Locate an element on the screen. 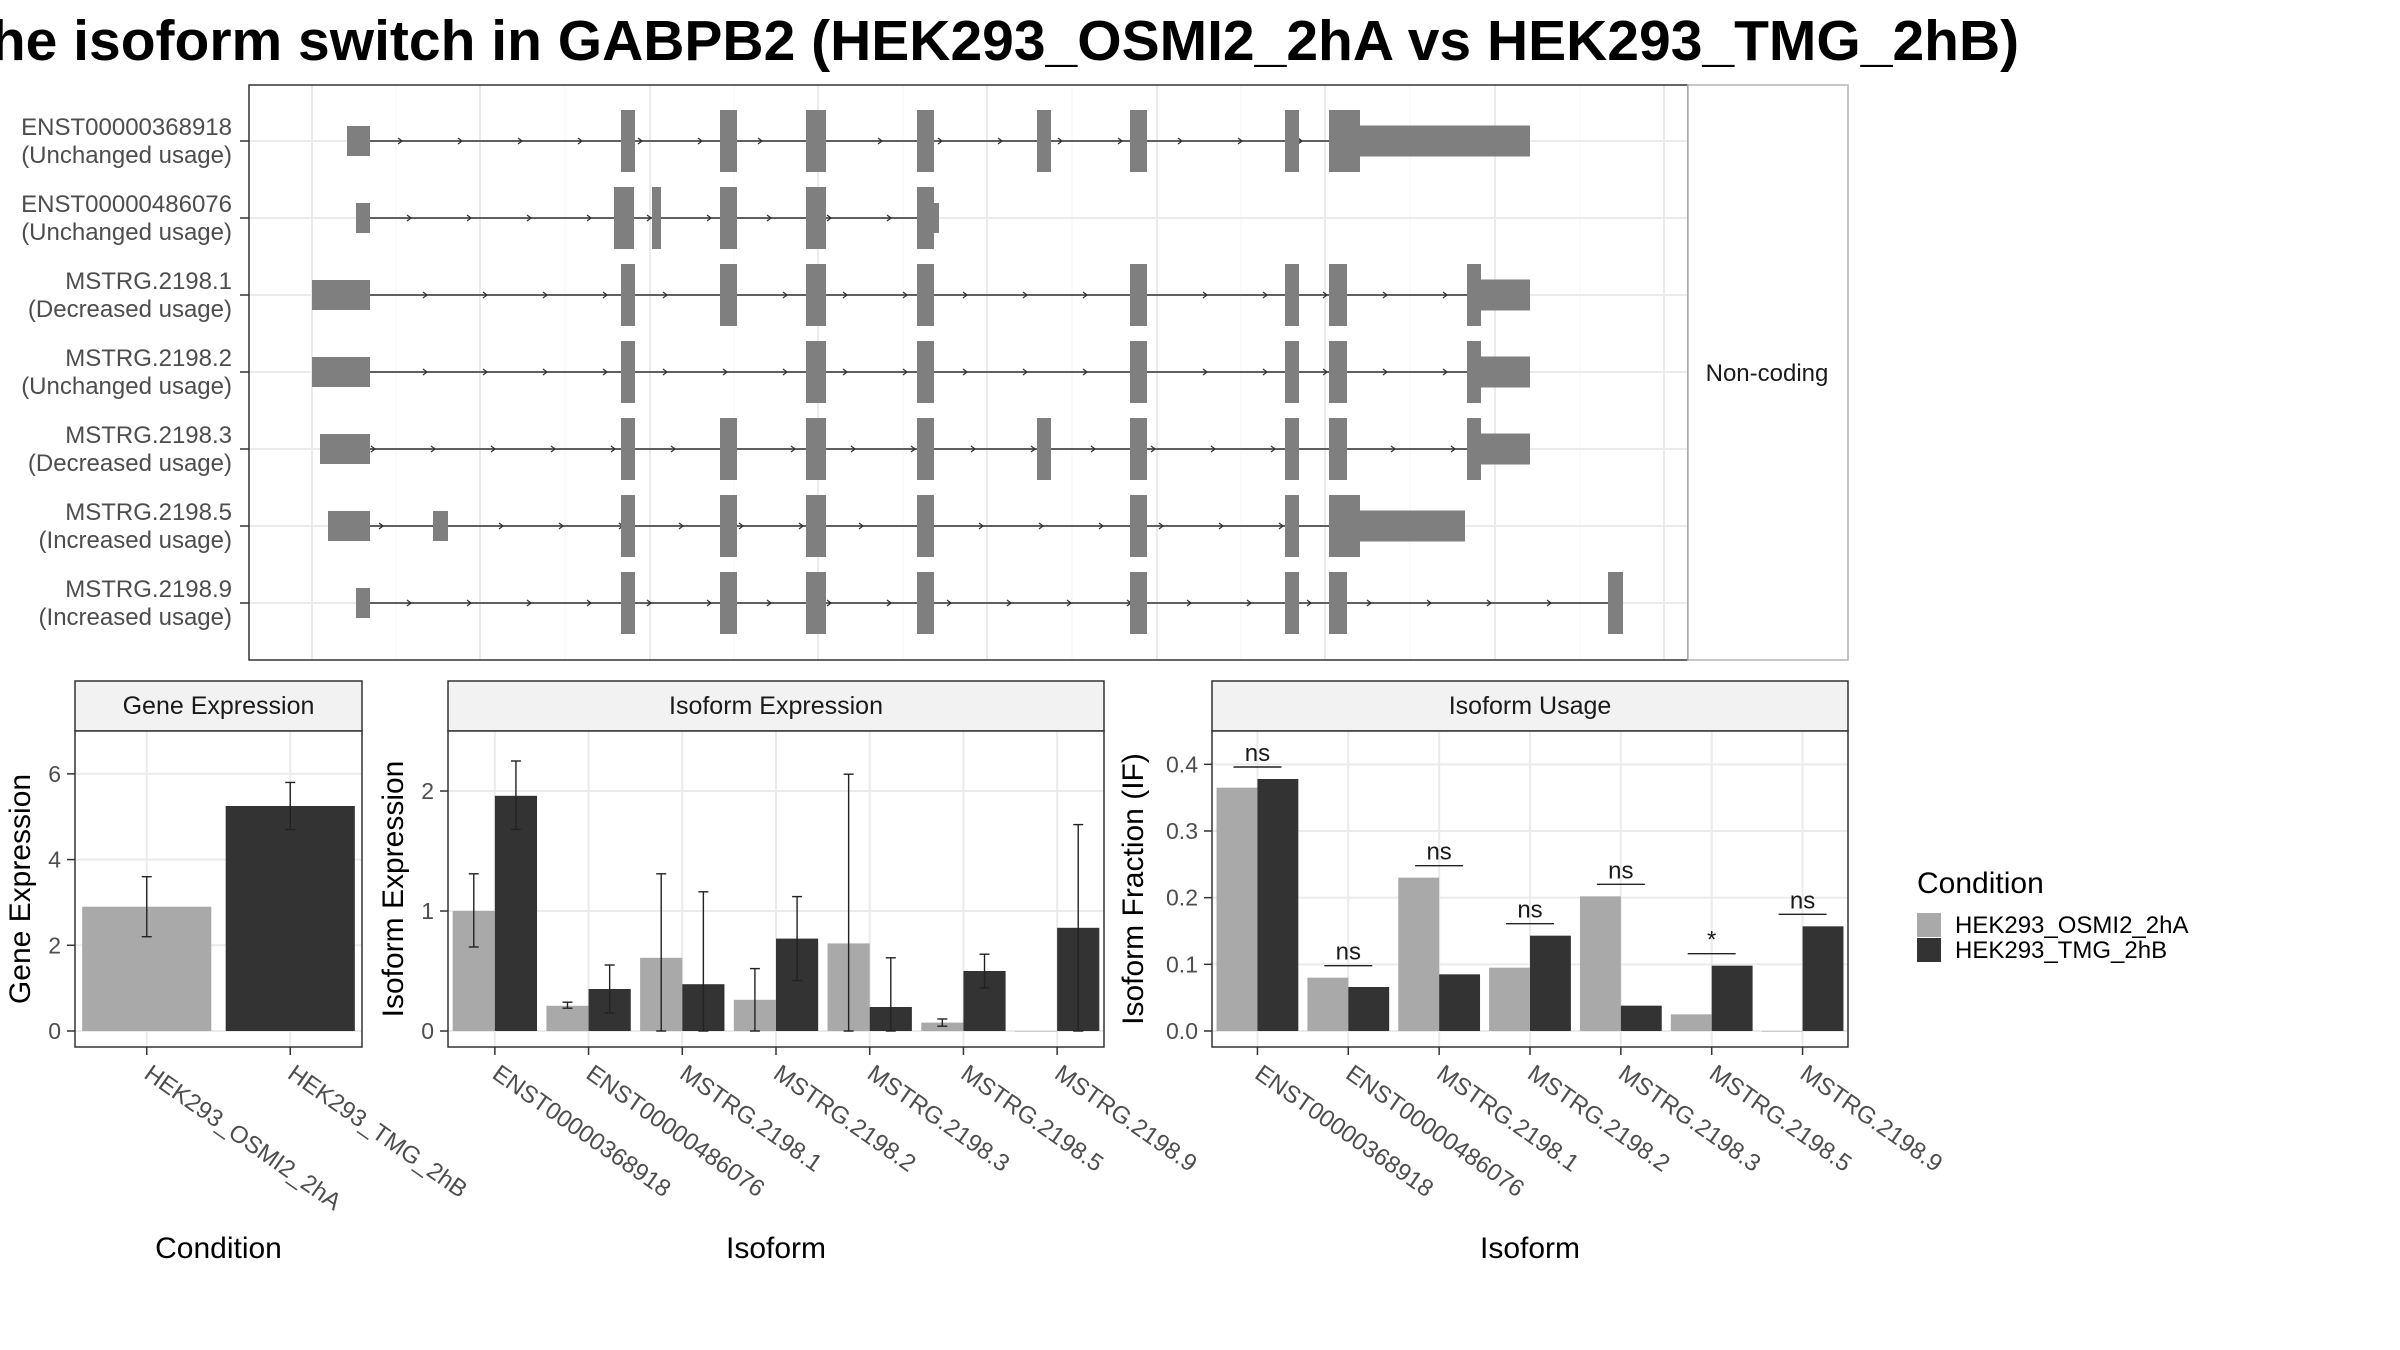 This screenshot has height=1350, width=2400. y-tick-label: 0.1 is located at coordinates (1182, 964).